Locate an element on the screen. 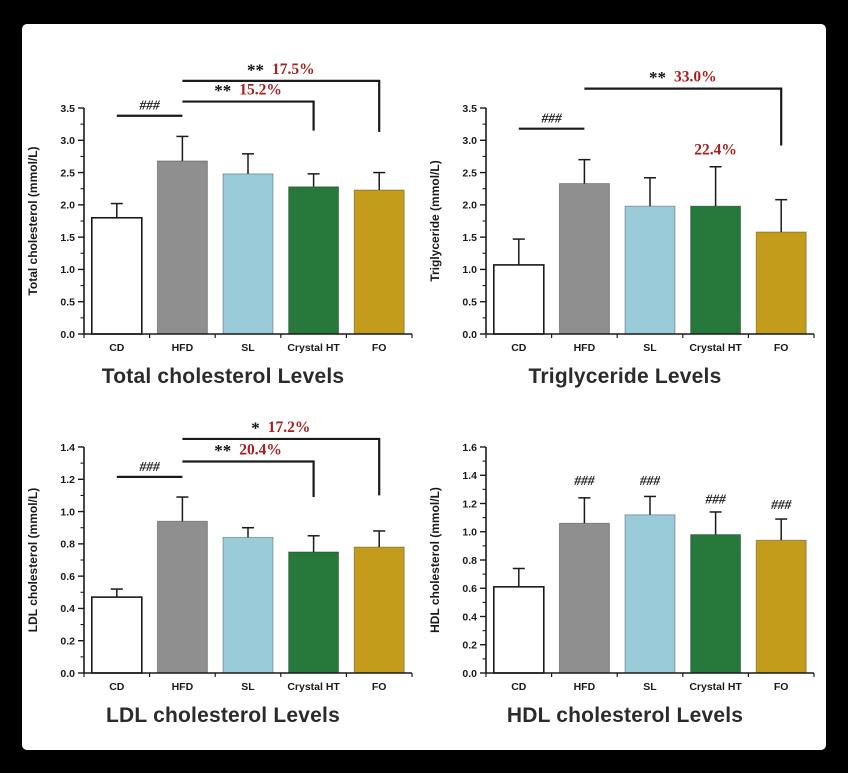 The image size is (848, 773). significance-label: ** 33.0% is located at coordinates (683, 77).